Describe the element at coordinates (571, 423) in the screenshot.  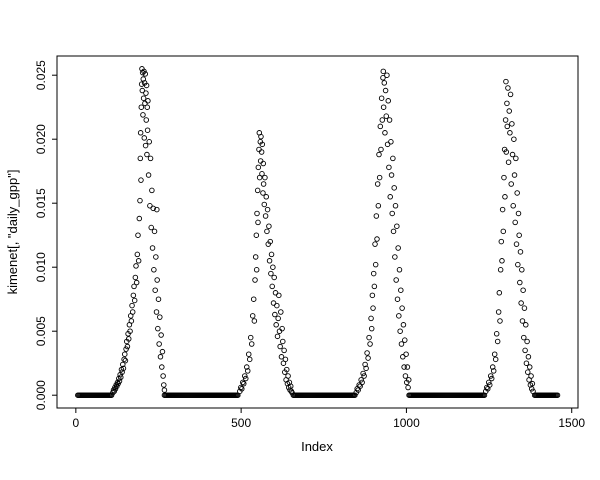
I see `x-tick-label: 1500` at that location.